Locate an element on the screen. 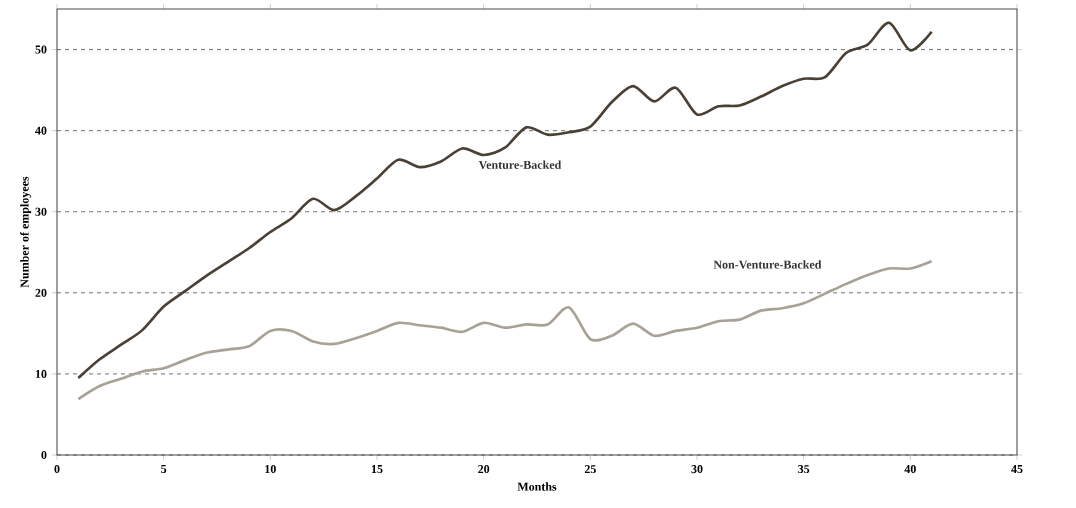 The image size is (1076, 508). x-tick-label: 35 is located at coordinates (804, 469).